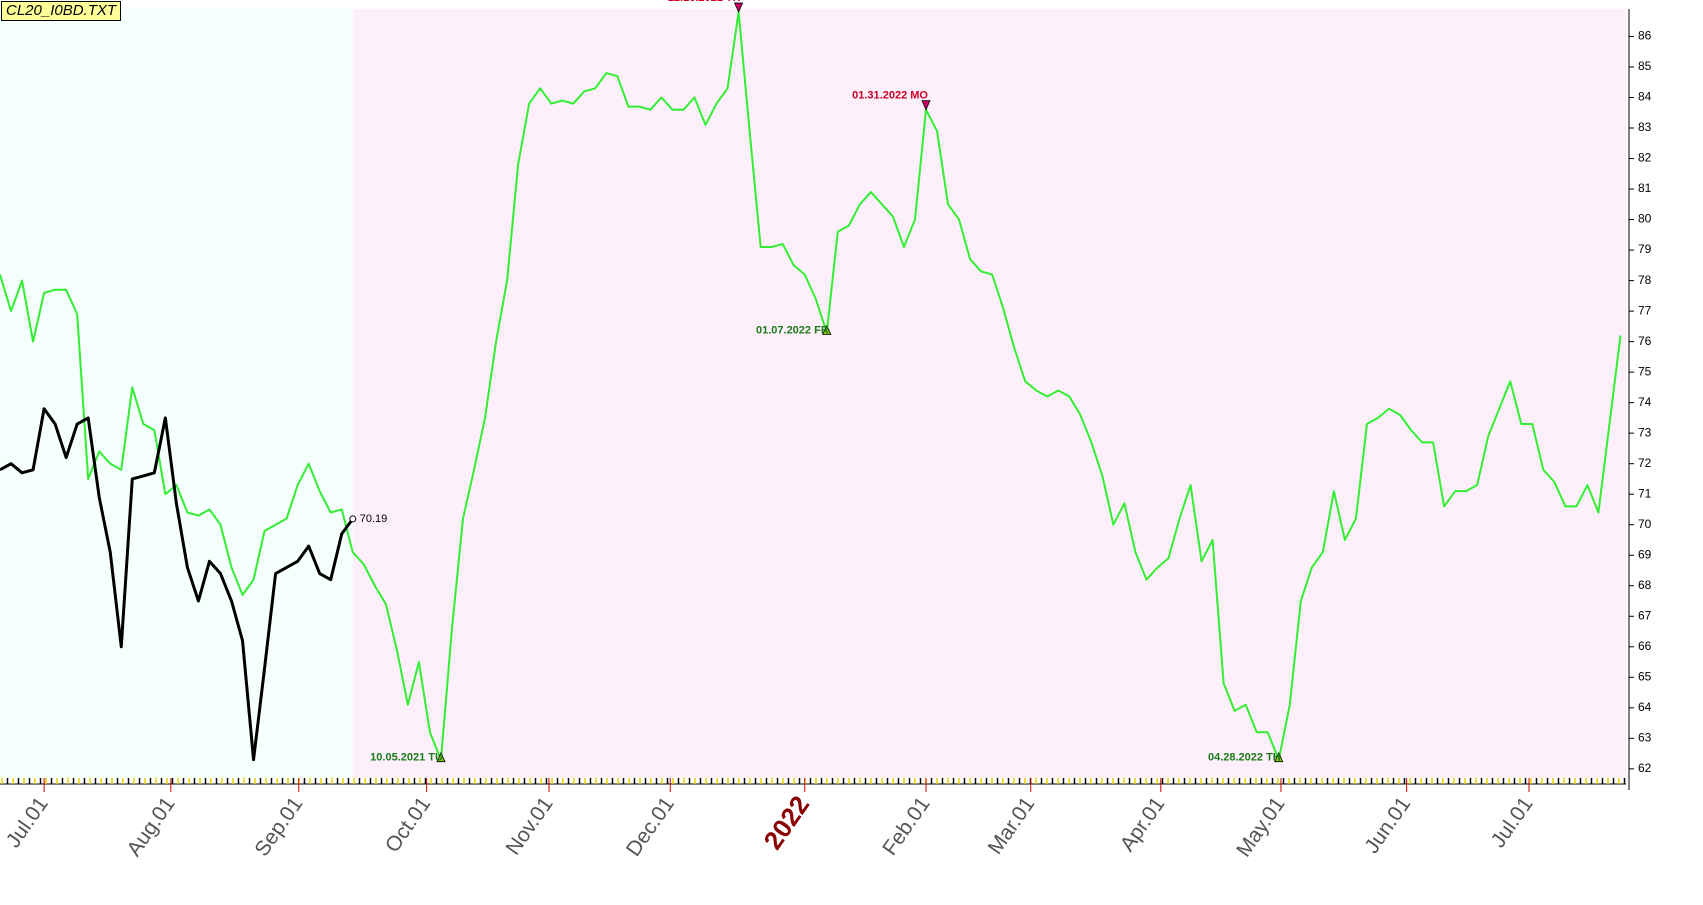 This screenshot has width=1703, height=905. What do you see at coordinates (1645, 738) in the screenshot?
I see `y-tick-label: 63` at bounding box center [1645, 738].